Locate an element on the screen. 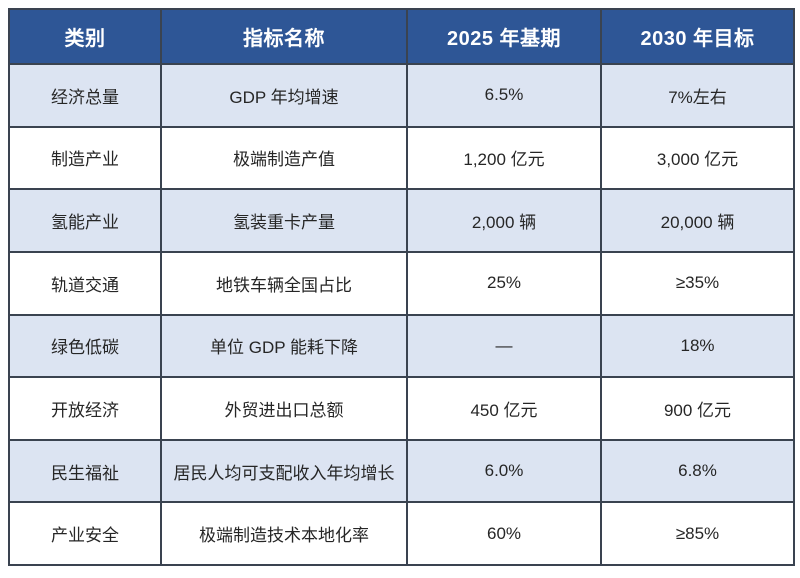  table-row: 产业安全 极端制造技术本地化率 60% ≥85% is located at coordinates (401, 533).